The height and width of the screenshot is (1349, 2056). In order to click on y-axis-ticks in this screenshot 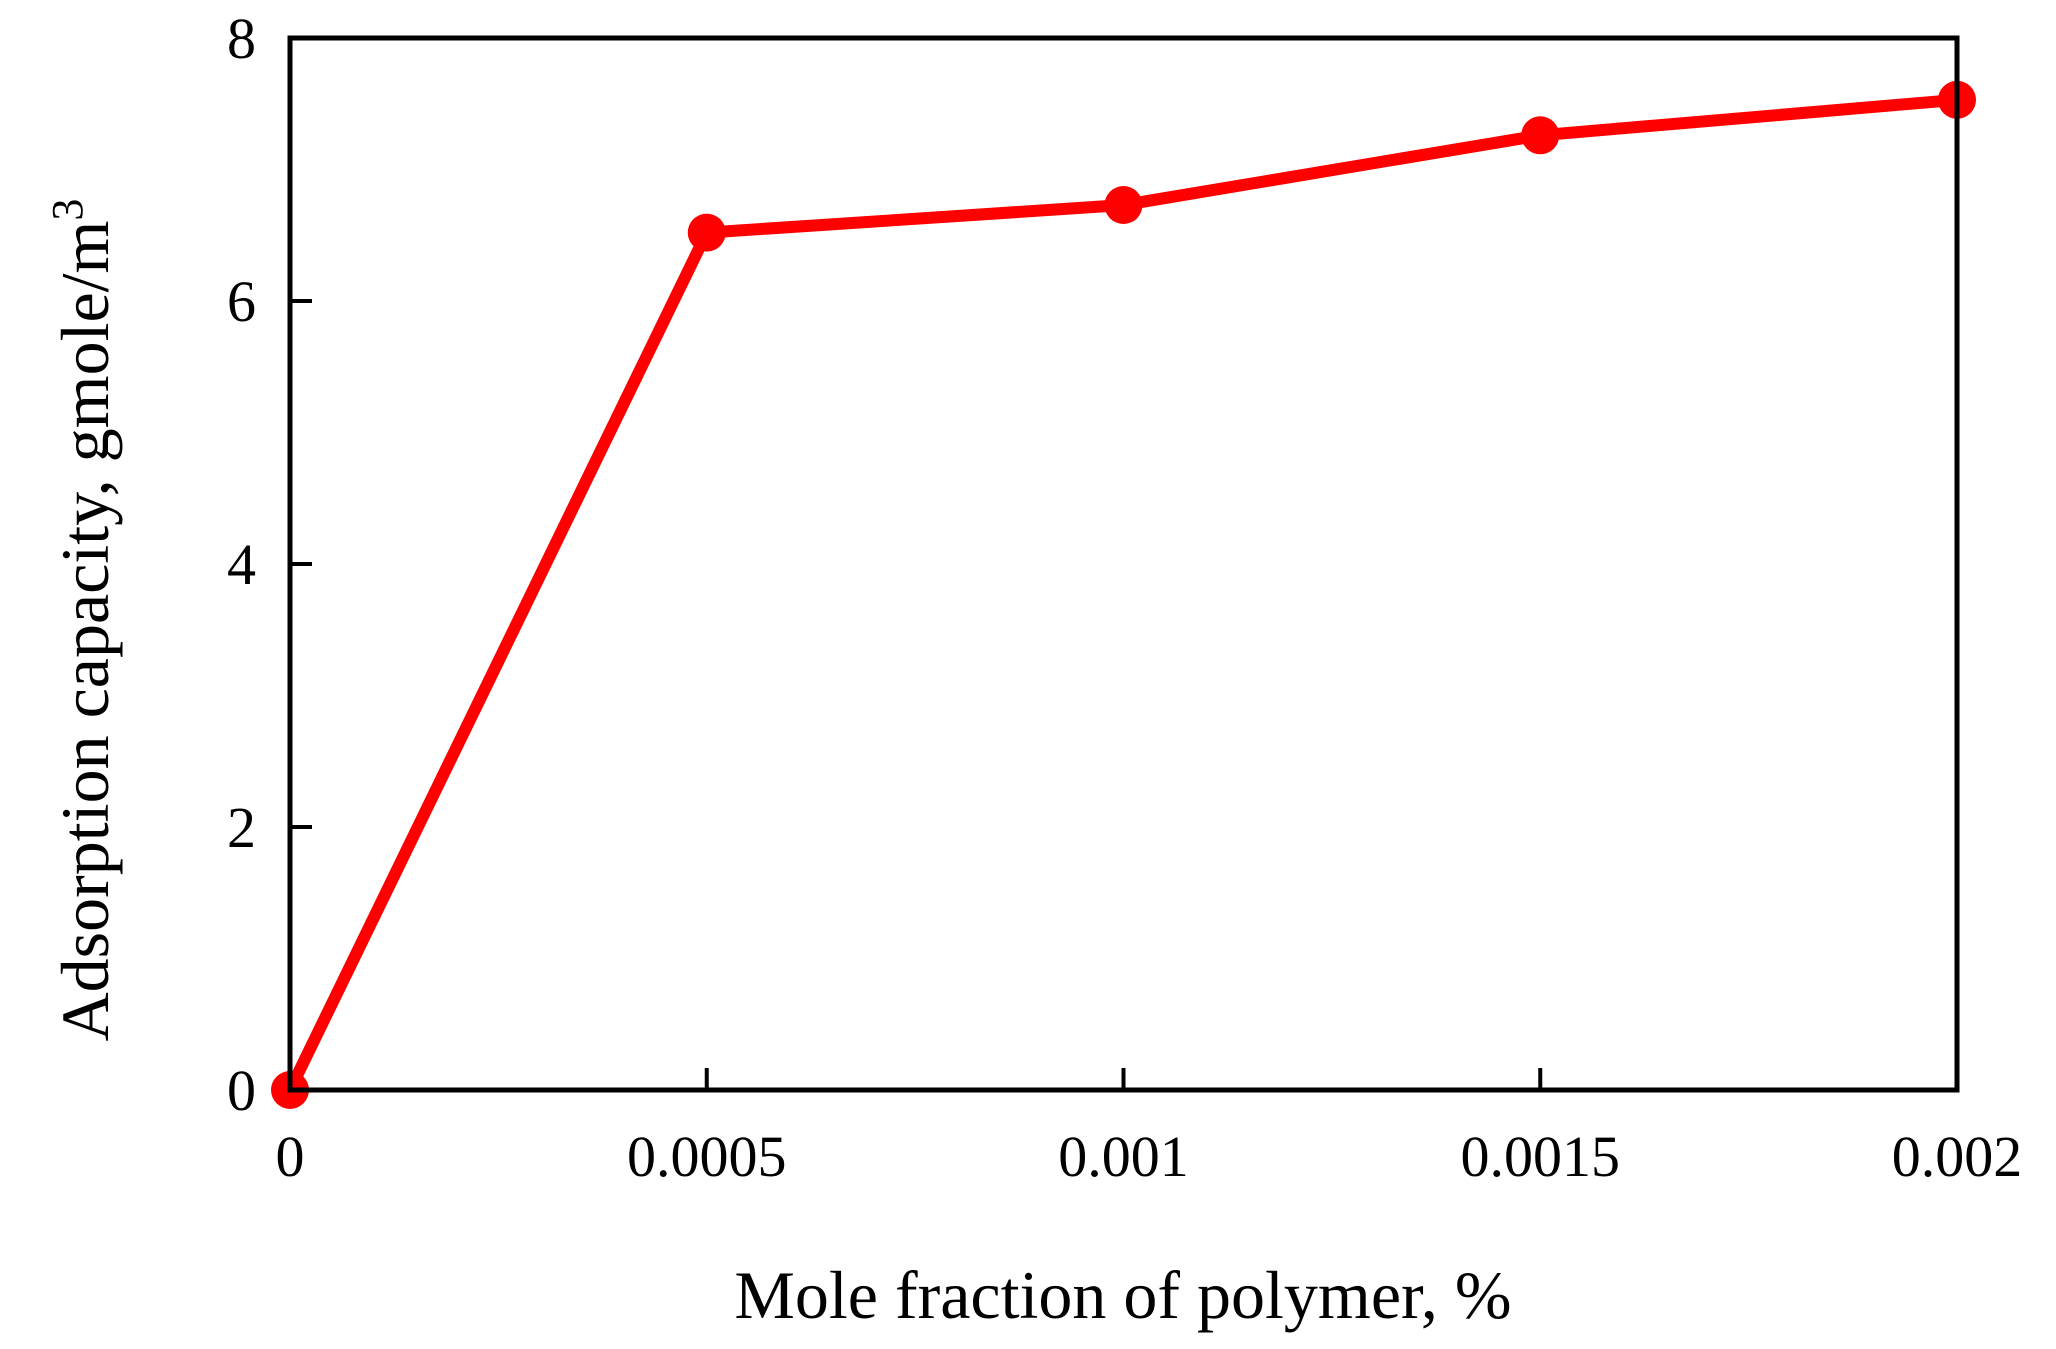, I will do `click(301, 564)`.